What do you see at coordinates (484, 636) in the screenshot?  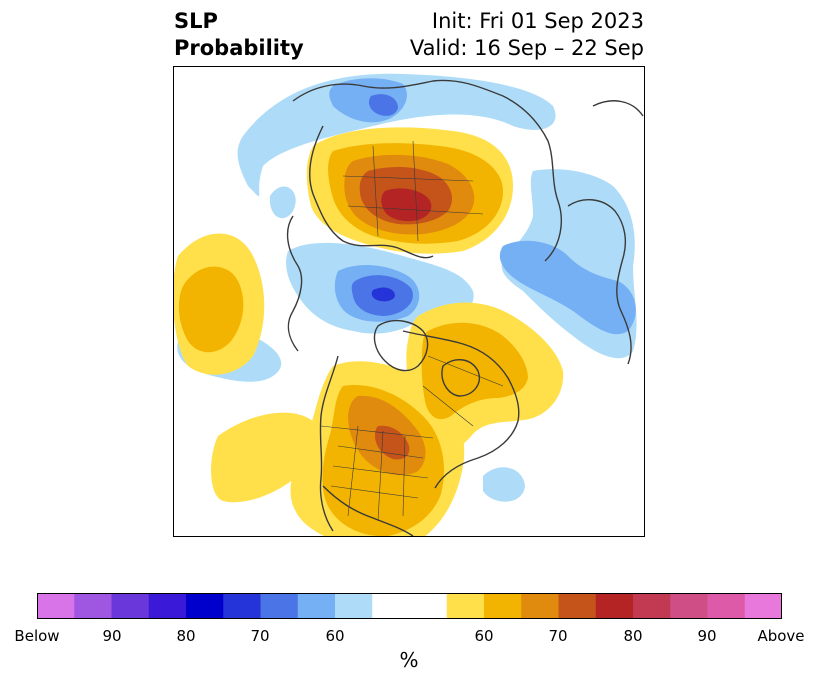 I see `tick-above-60: 60` at bounding box center [484, 636].